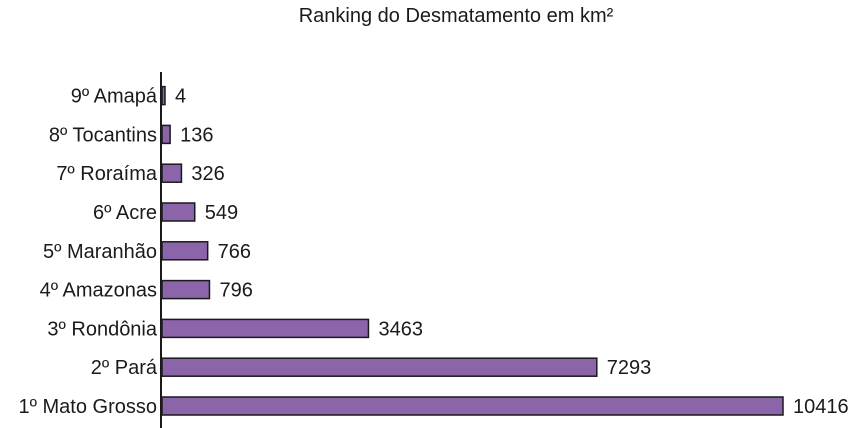  Describe the element at coordinates (234, 252) in the screenshot. I see `value-label-5: 766` at that location.